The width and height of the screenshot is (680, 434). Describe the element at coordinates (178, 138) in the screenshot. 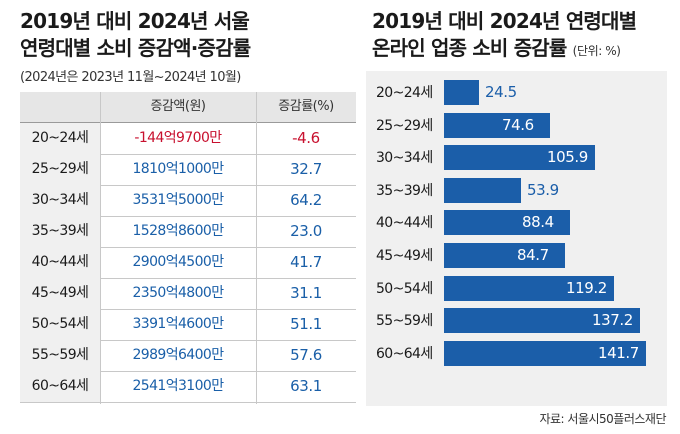

I see `amount-cell: -144억9700만` at that location.